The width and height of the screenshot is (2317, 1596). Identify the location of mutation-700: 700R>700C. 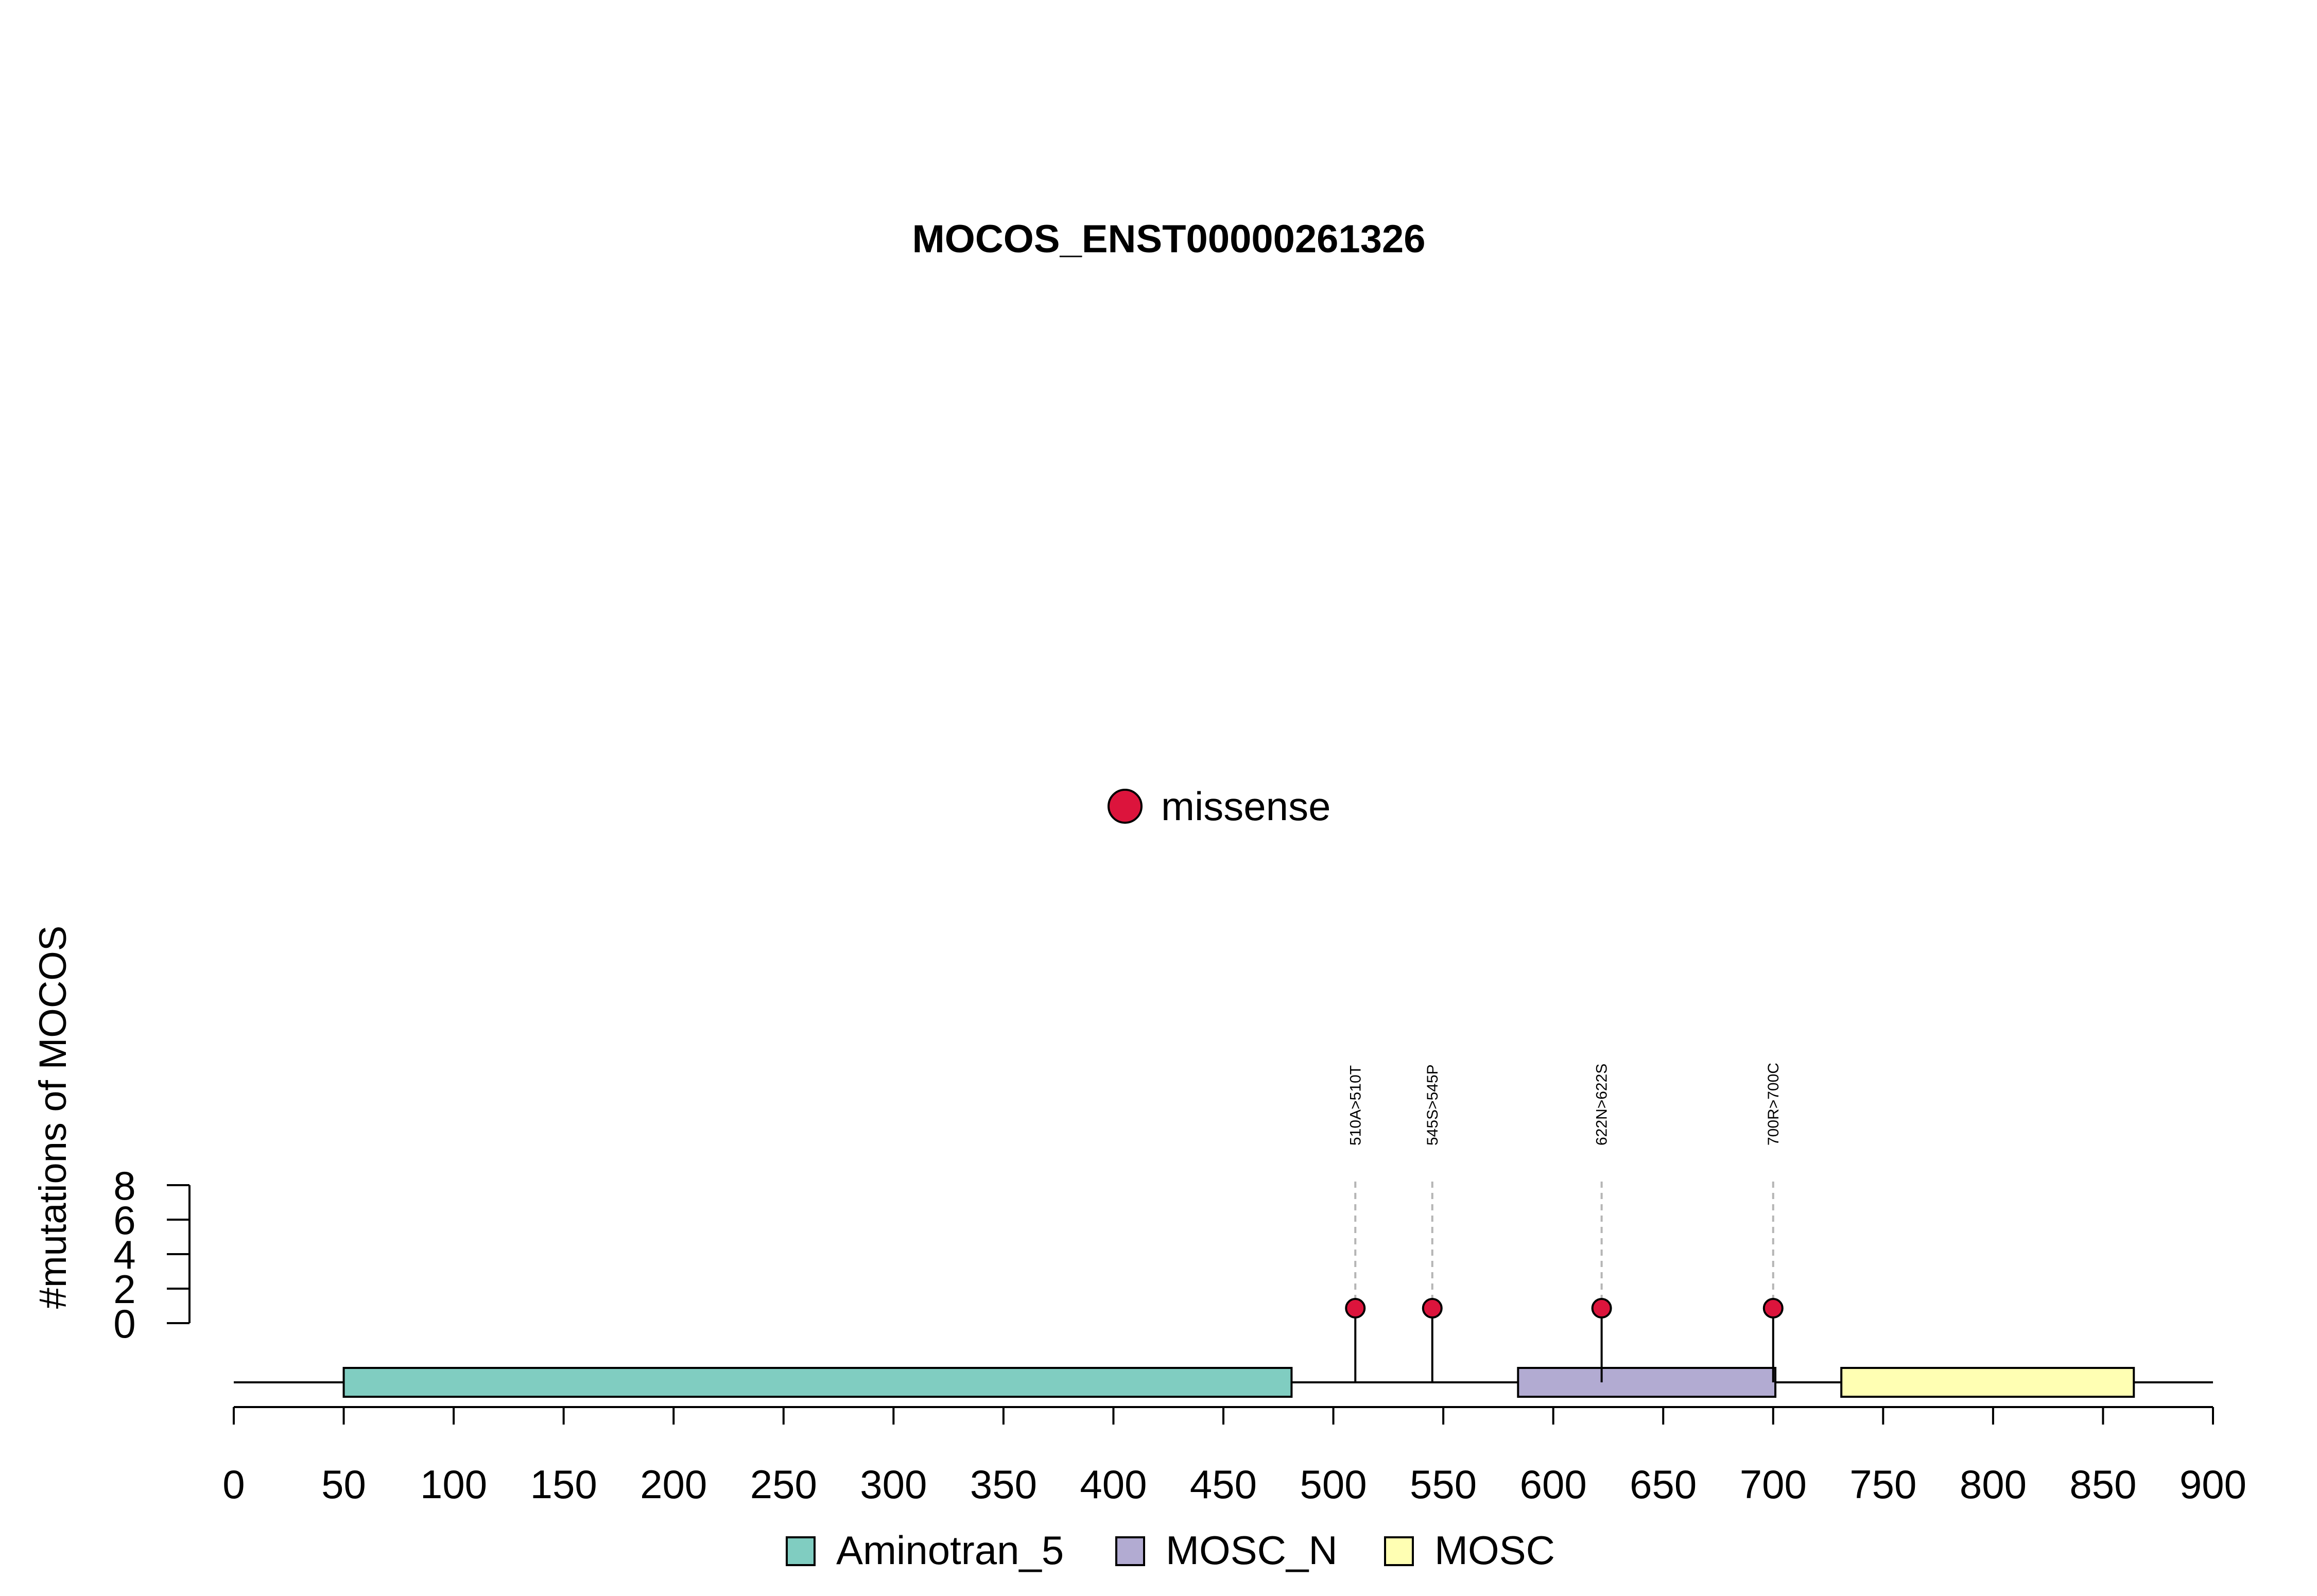
(1773, 1223).